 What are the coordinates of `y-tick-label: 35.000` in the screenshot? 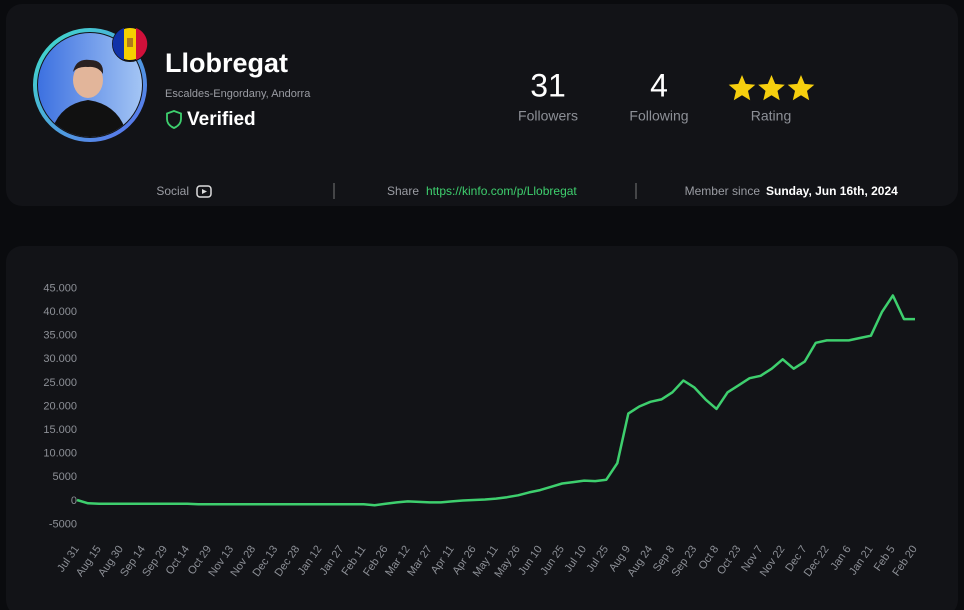 It's located at (60, 336).